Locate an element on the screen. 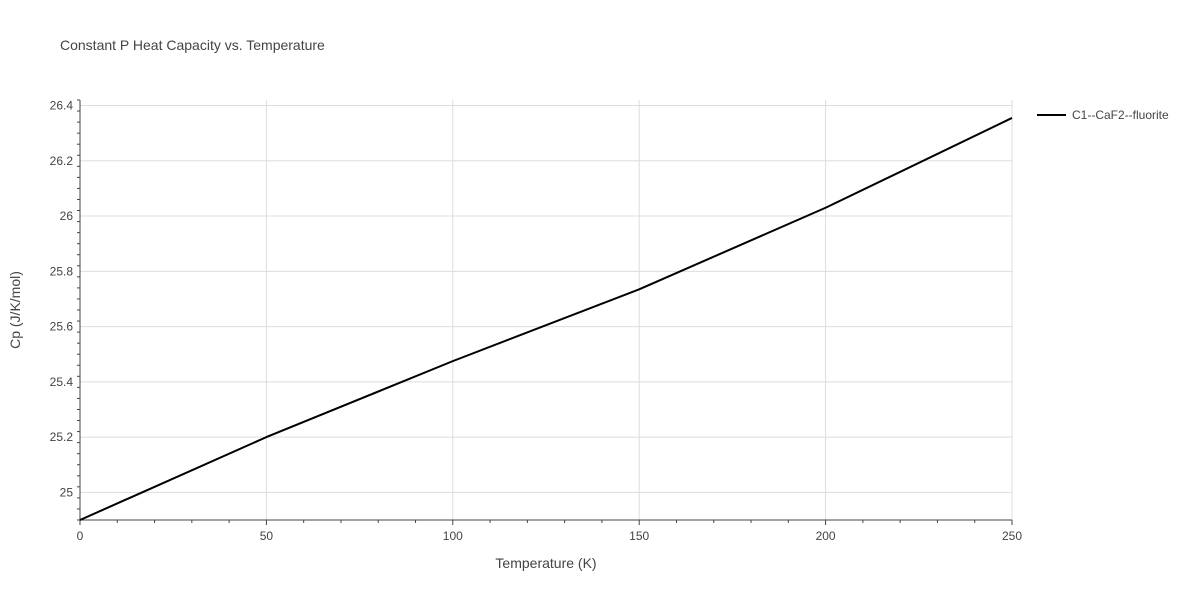  x-tick-label: 250 is located at coordinates (1012, 536).